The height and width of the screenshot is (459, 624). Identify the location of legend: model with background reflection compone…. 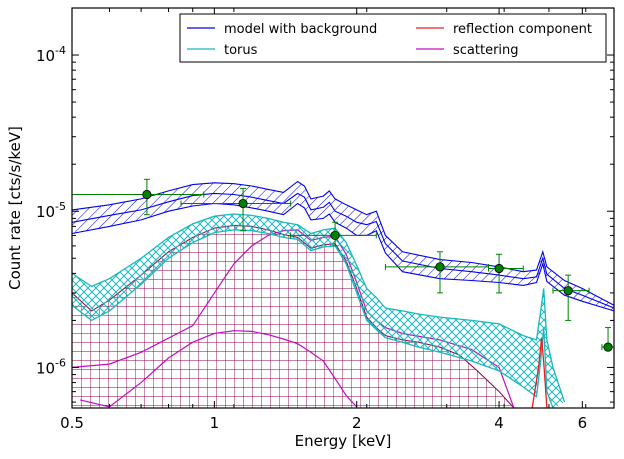
(393, 38).